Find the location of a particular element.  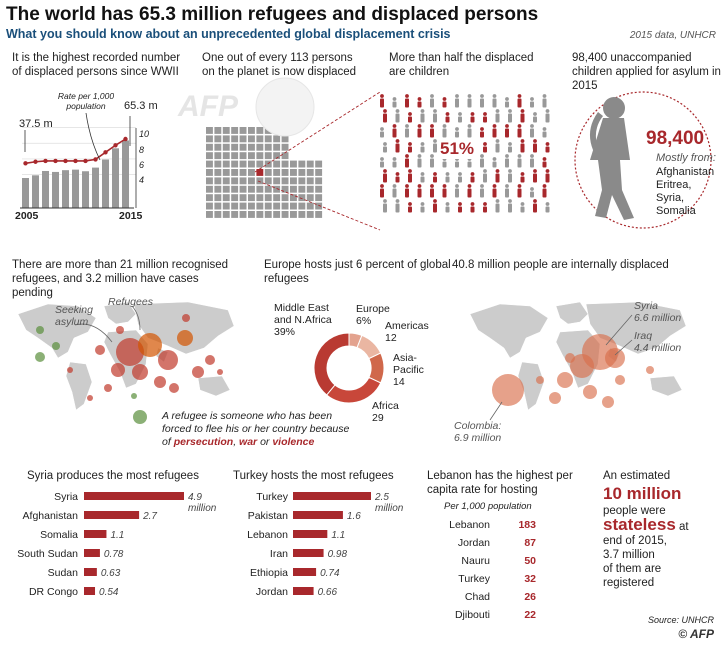

bar-category-label: Somalia is located at coordinates (59, 535).